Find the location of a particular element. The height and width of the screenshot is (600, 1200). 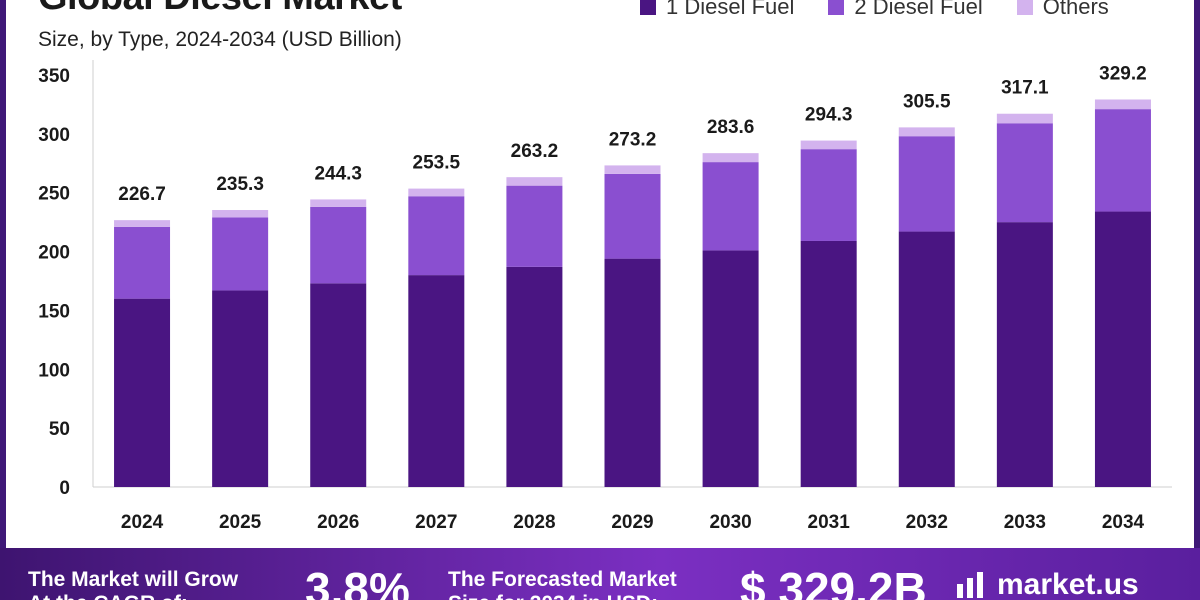

bar-total-label: 317.1 is located at coordinates (1025, 88).